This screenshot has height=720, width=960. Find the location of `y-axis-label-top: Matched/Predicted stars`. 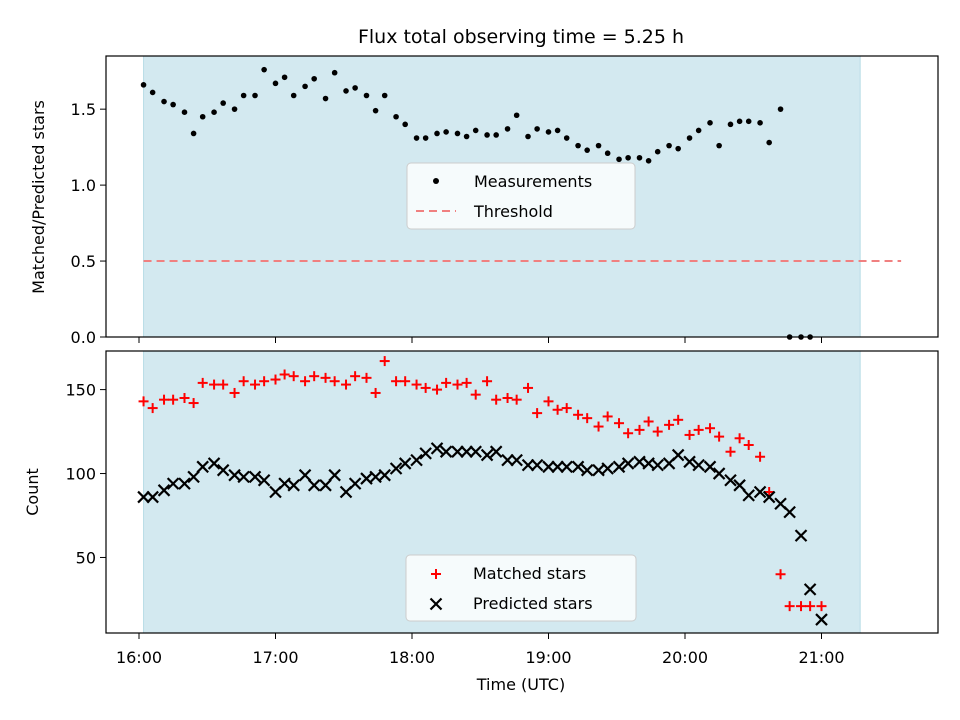

y-axis-label-top: Matched/Predicted stars is located at coordinates (38, 197).